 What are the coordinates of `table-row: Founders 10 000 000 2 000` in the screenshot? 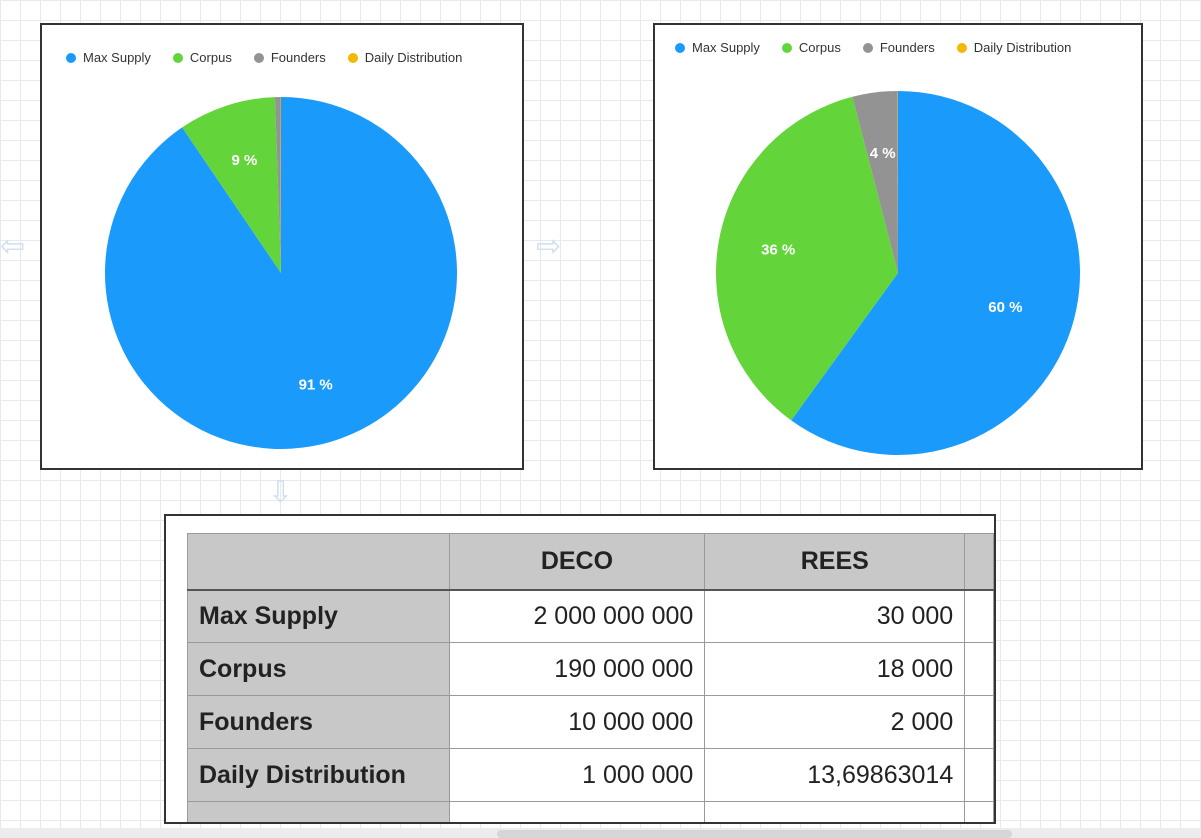 It's located at (590, 722).